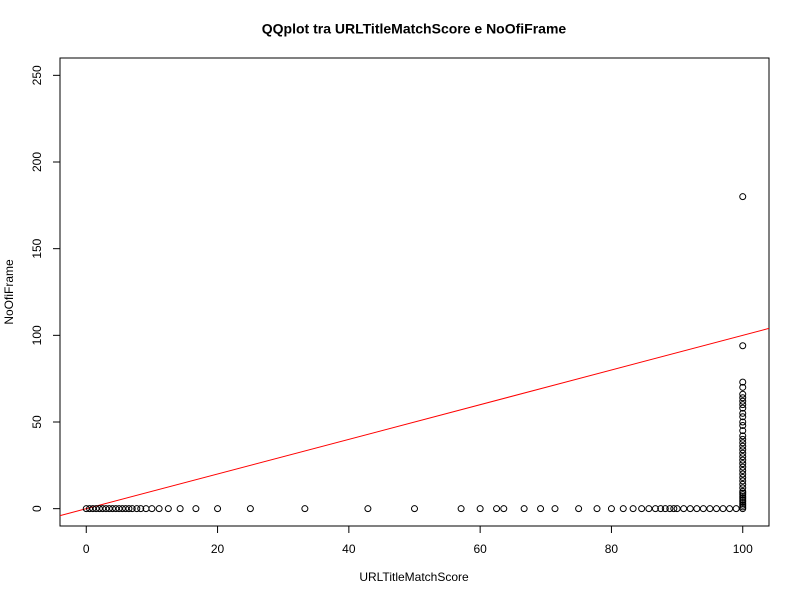 The width and height of the screenshot is (800, 605). What do you see at coordinates (37, 422) in the screenshot?
I see `y-tick-label: 50` at bounding box center [37, 422].